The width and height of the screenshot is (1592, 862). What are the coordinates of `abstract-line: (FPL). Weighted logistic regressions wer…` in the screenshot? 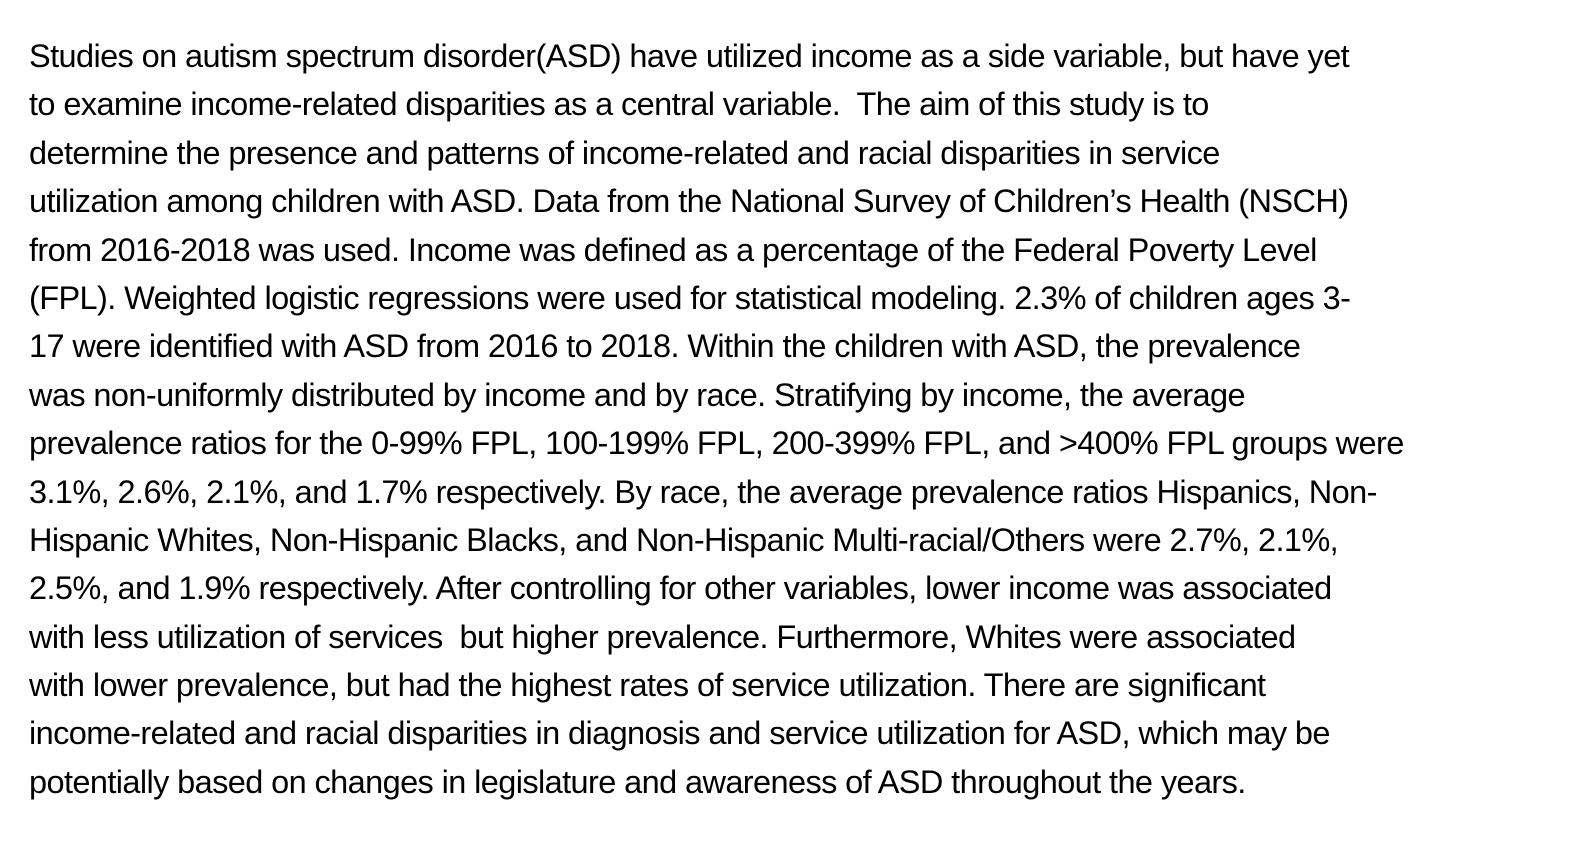 It's located at (690, 297).